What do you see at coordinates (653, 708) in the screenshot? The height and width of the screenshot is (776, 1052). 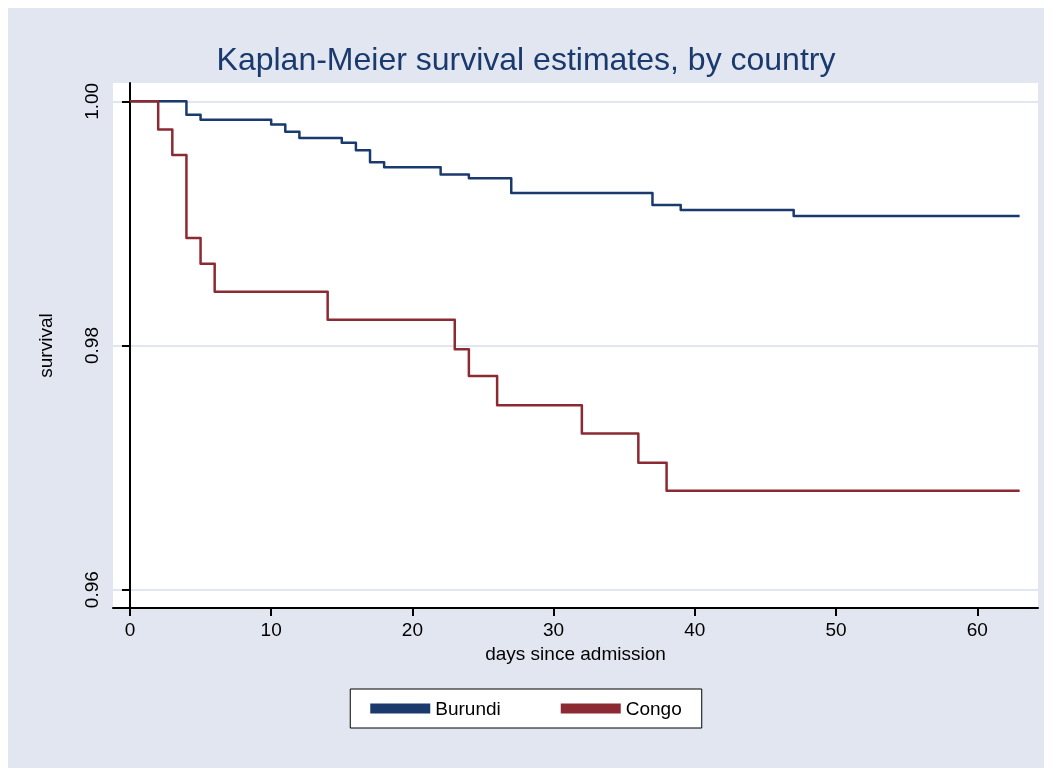 I see `legend-label: Congo` at bounding box center [653, 708].